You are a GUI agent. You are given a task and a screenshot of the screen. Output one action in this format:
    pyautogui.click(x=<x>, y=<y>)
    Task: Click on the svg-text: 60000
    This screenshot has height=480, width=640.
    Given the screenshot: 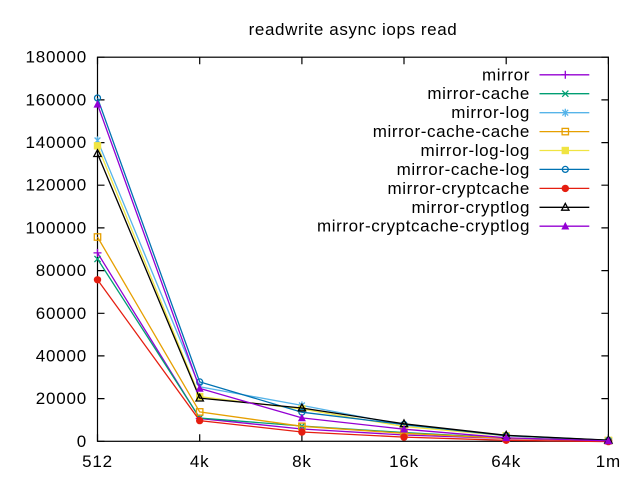 What is the action you would take?
    pyautogui.click(x=61, y=313)
    